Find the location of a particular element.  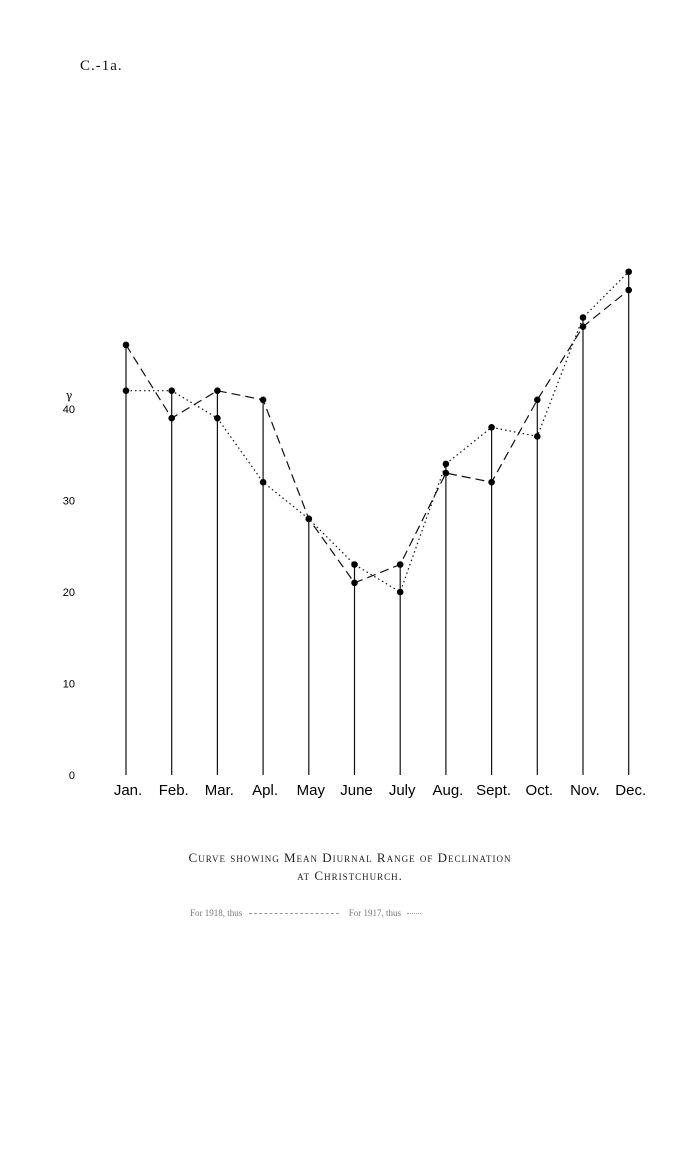

x-tick-label: May is located at coordinates (311, 790).